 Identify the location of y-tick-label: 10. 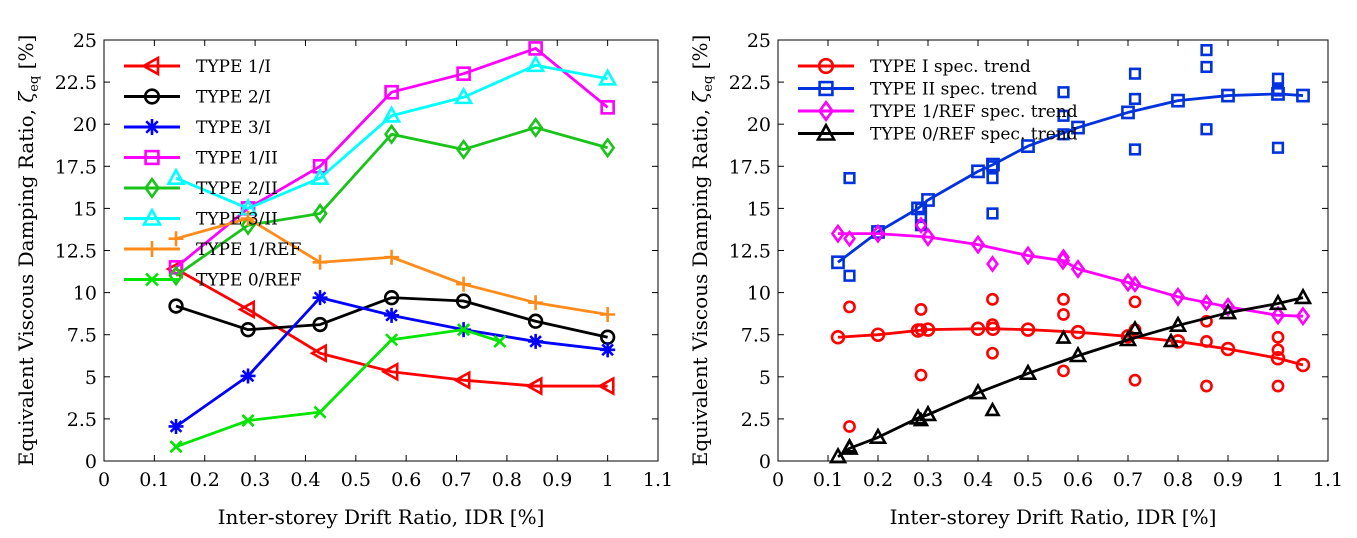
(759, 294).